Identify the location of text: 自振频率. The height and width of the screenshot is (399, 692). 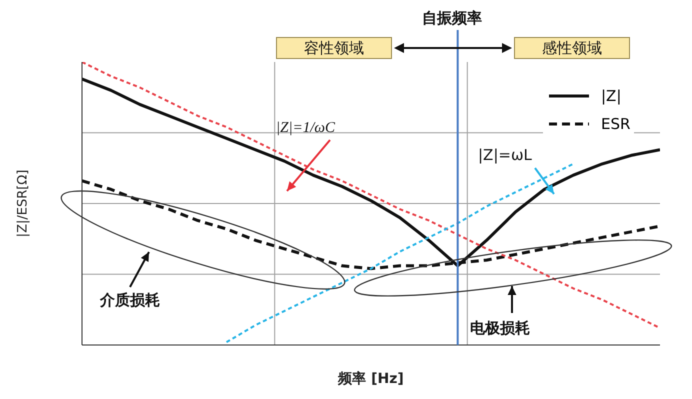
(452, 18).